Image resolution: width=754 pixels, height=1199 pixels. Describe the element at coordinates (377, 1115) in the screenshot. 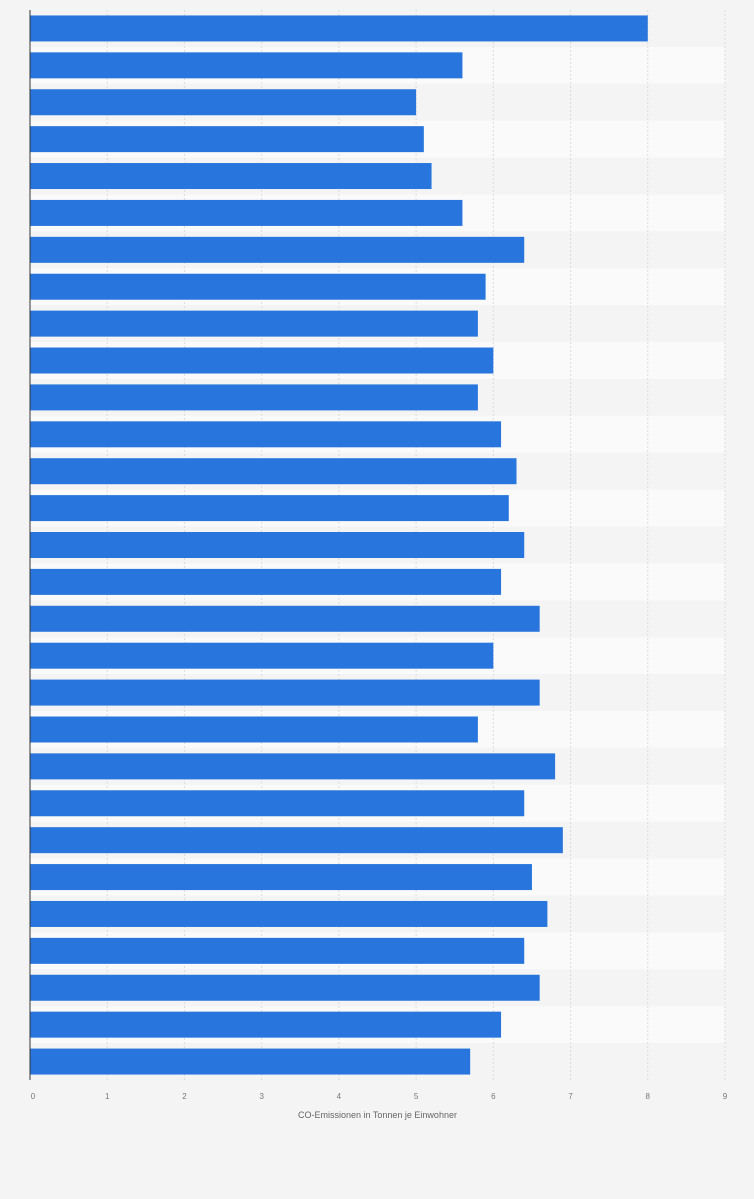

I see `x-axis-title: CO-Emissionen in Tonnen je Einwohner` at that location.